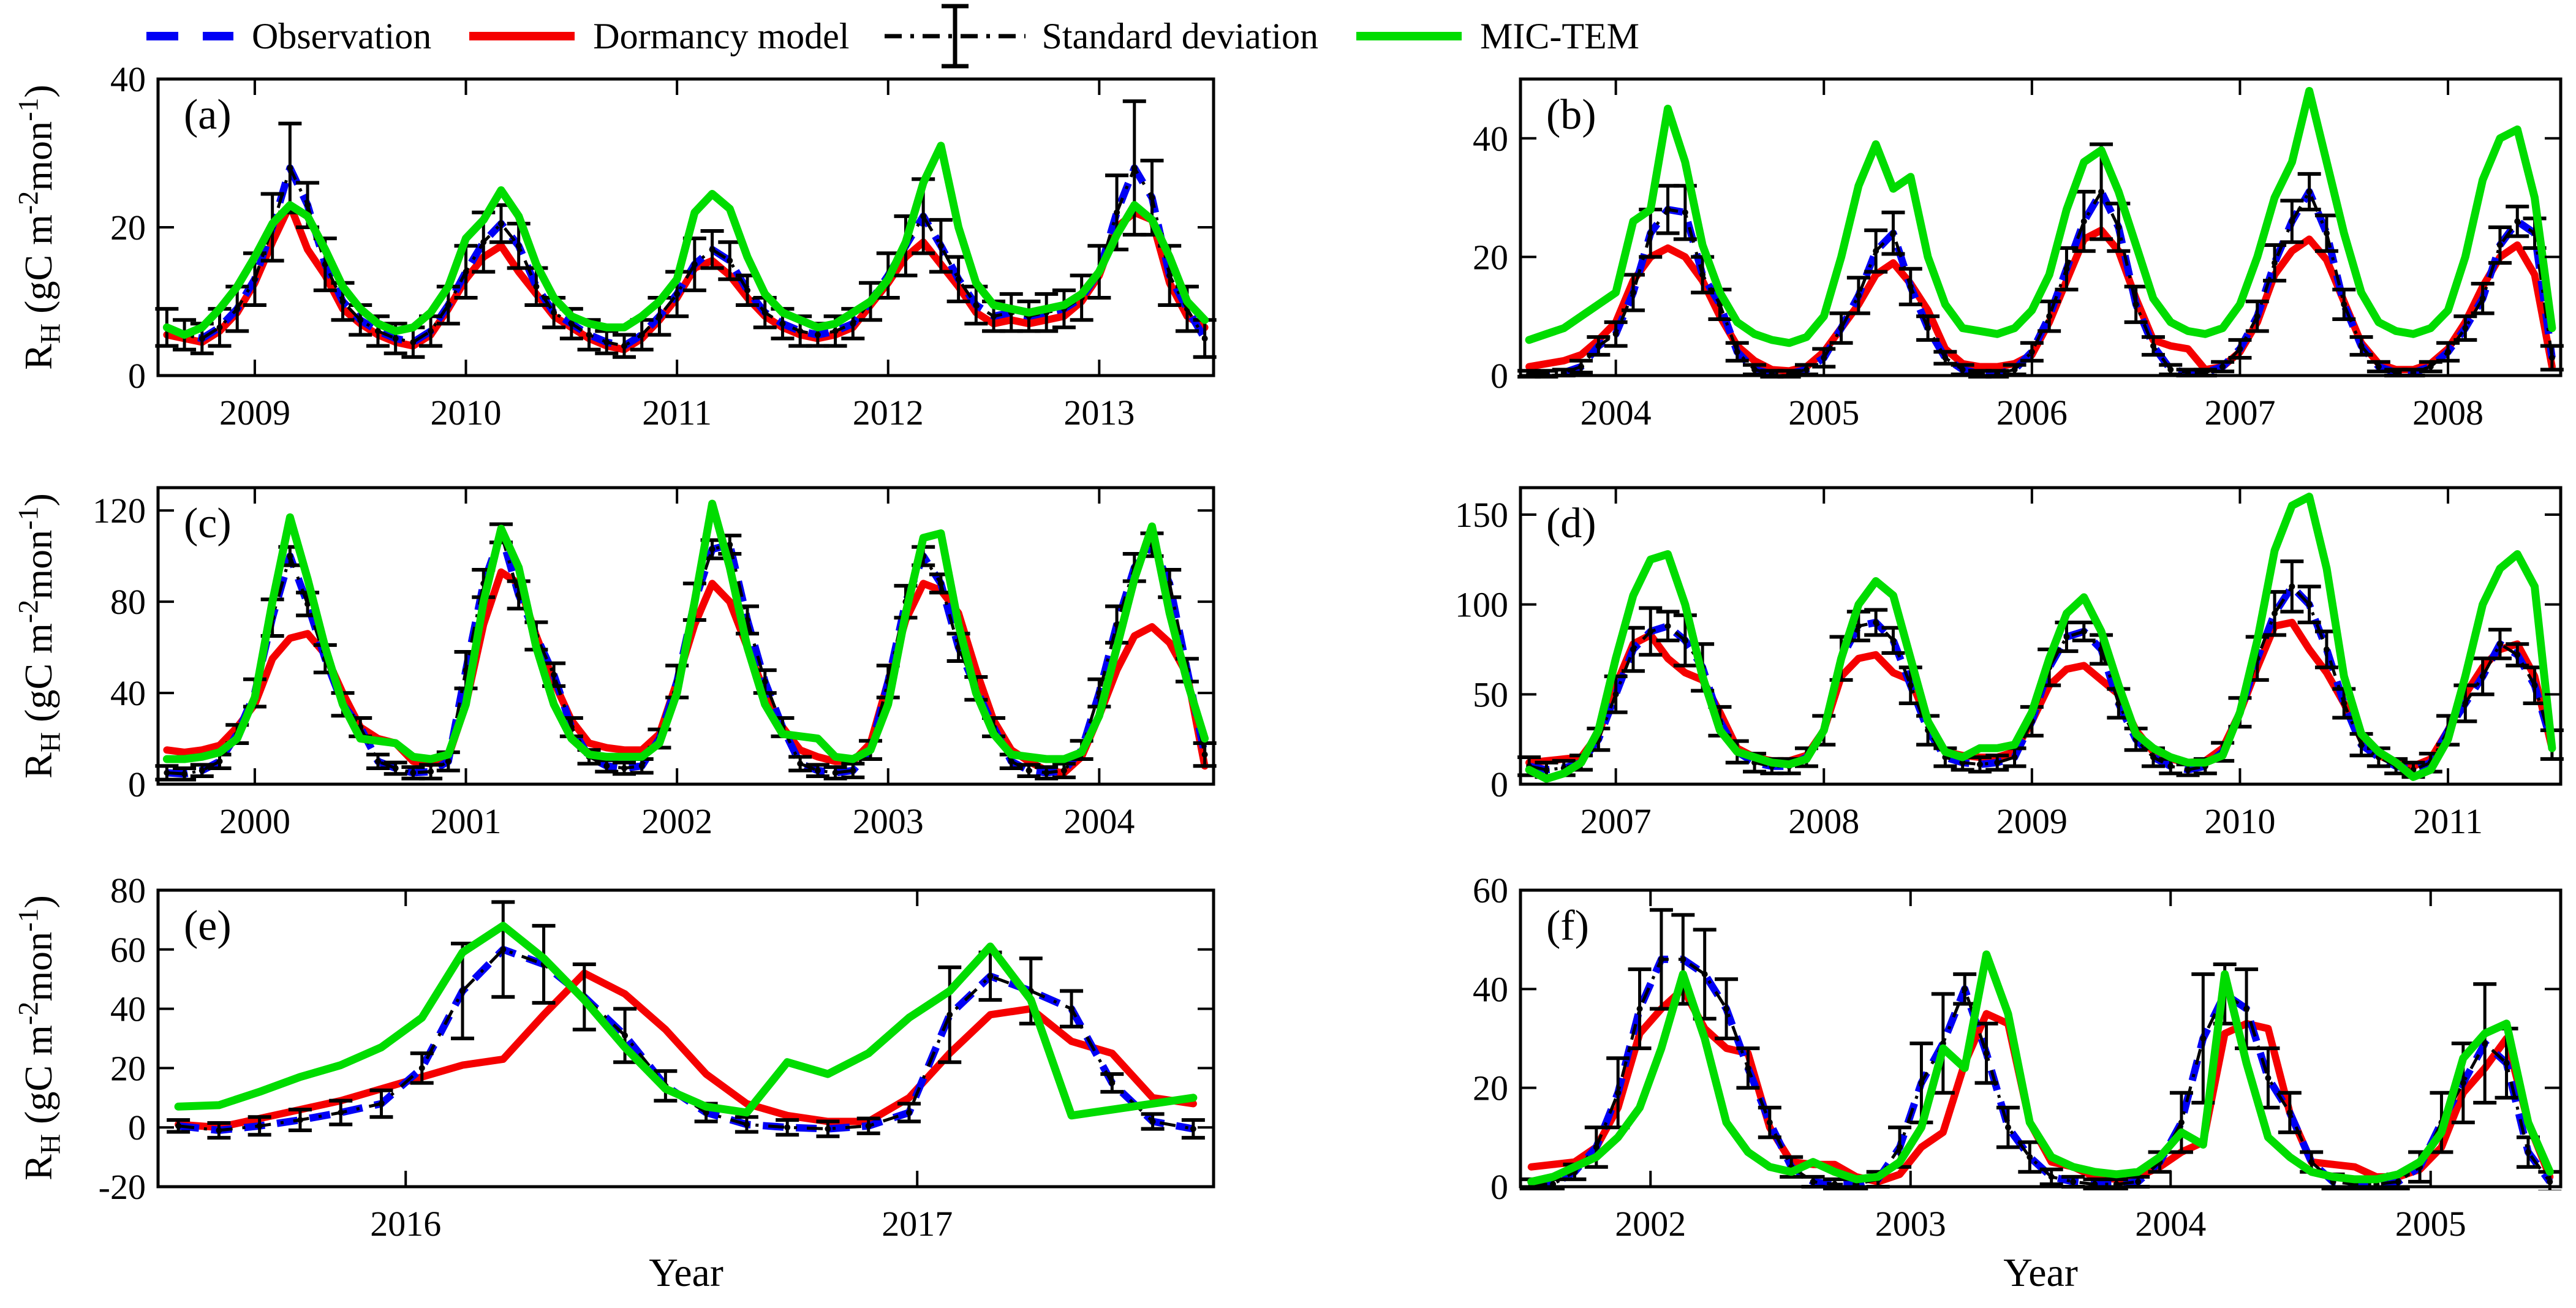  Describe the element at coordinates (208, 114) in the screenshot. I see `panel-letter-a: (a)` at that location.